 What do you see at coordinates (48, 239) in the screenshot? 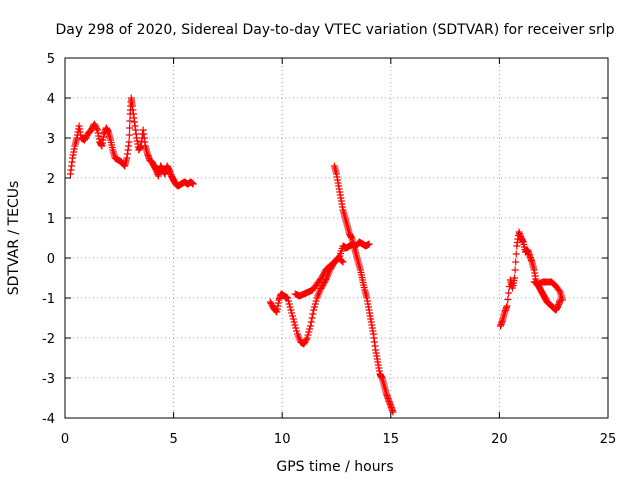
I see `y-tick-labels: -4 -3 -2 -1 0 1 2 3 4 5` at bounding box center [48, 239].